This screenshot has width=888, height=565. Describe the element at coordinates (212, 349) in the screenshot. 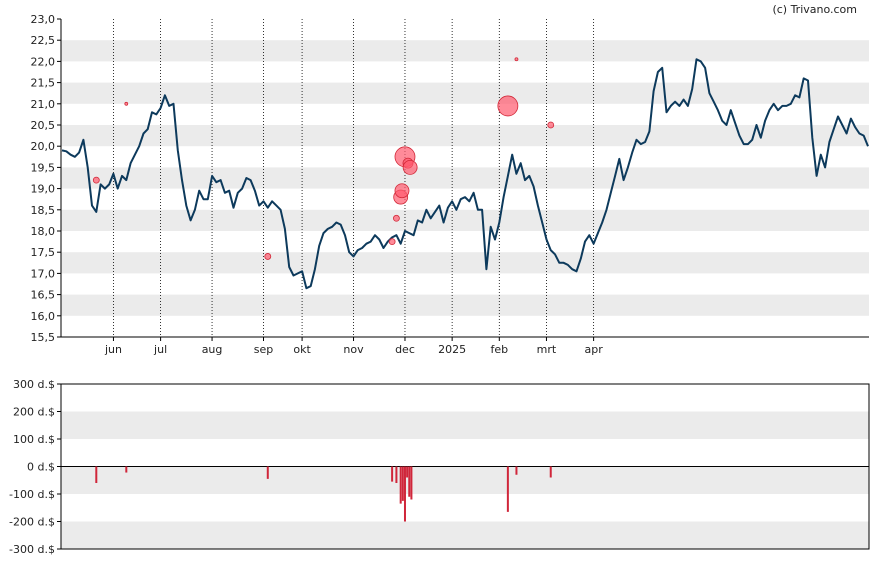

I see `x-tick-label: aug` at that location.